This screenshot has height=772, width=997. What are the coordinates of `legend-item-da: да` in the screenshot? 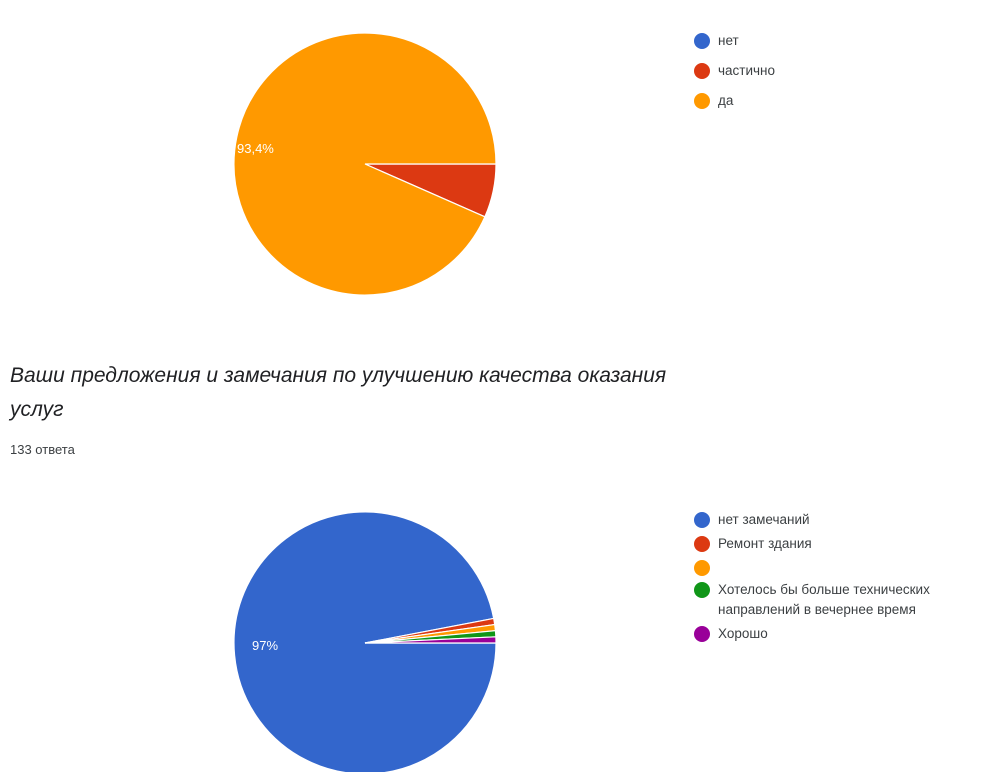 It's located at (734, 101).